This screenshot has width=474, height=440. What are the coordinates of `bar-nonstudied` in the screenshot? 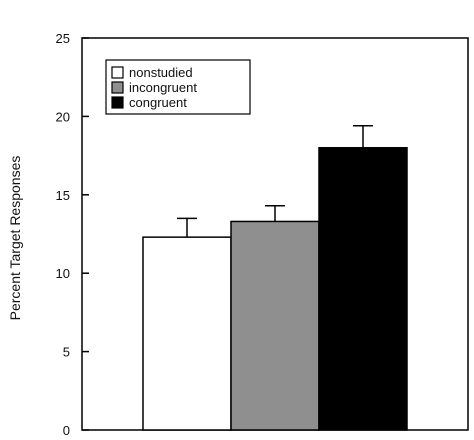 It's located at (187, 333).